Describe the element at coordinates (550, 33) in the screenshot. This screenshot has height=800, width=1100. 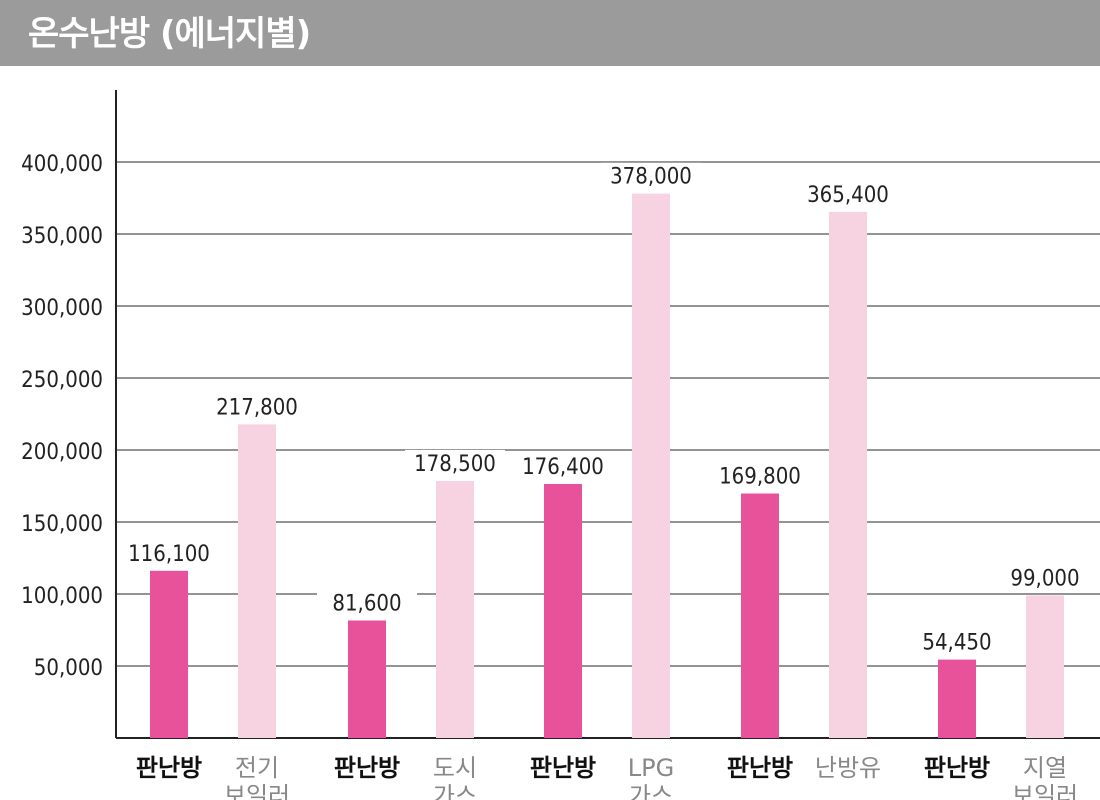
I see `title-bar: 온수난방 (에너지별)` at that location.